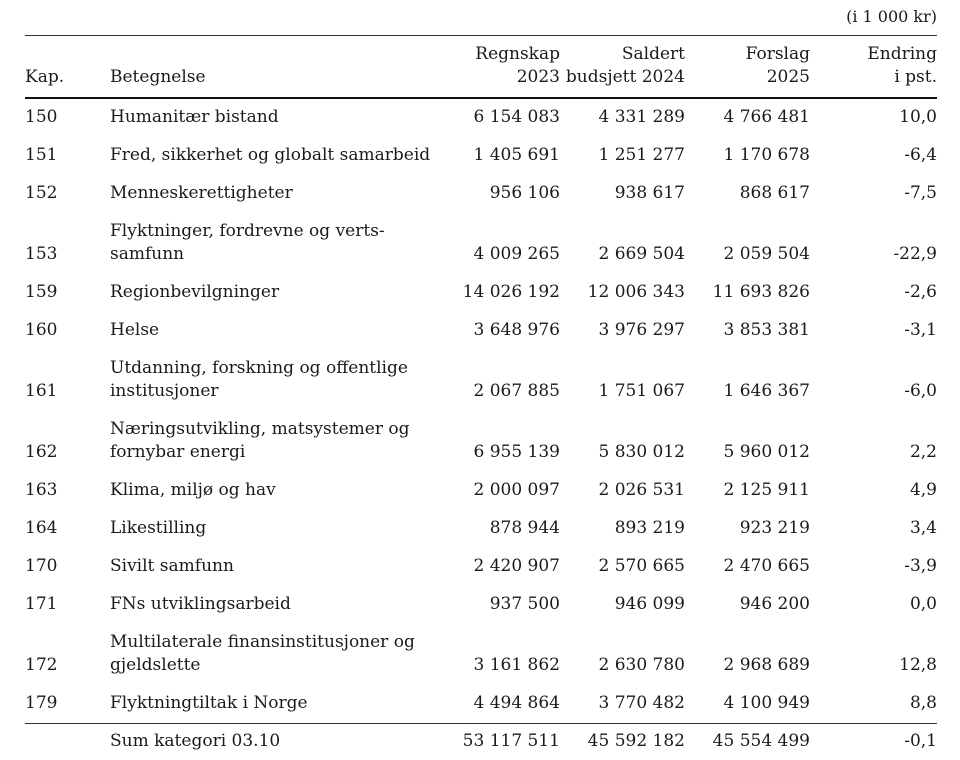  Describe the element at coordinates (41, 193) in the screenshot. I see `cell-kap: 152` at that location.